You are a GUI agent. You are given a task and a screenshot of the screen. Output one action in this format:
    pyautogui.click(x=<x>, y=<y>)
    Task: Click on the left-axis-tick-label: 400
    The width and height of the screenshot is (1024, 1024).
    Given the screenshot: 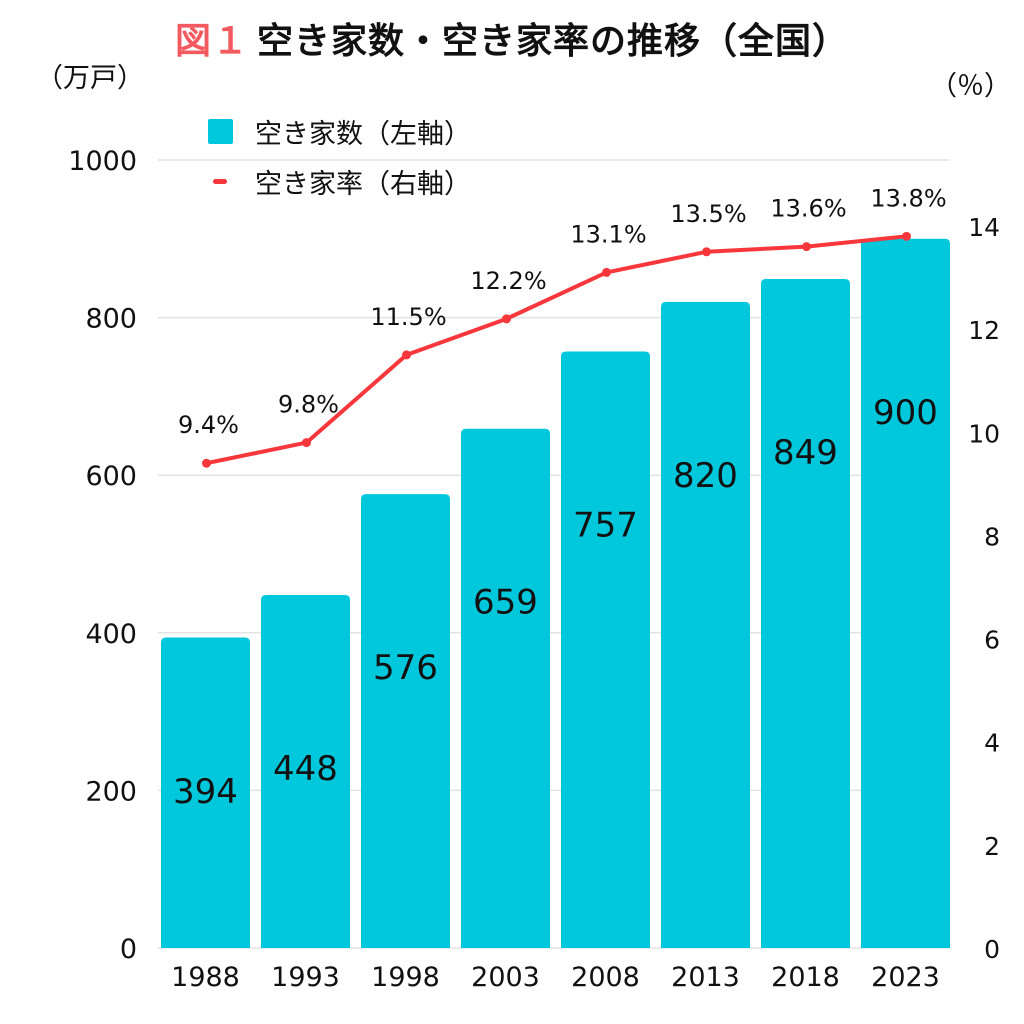 What is the action you would take?
    pyautogui.click(x=111, y=634)
    